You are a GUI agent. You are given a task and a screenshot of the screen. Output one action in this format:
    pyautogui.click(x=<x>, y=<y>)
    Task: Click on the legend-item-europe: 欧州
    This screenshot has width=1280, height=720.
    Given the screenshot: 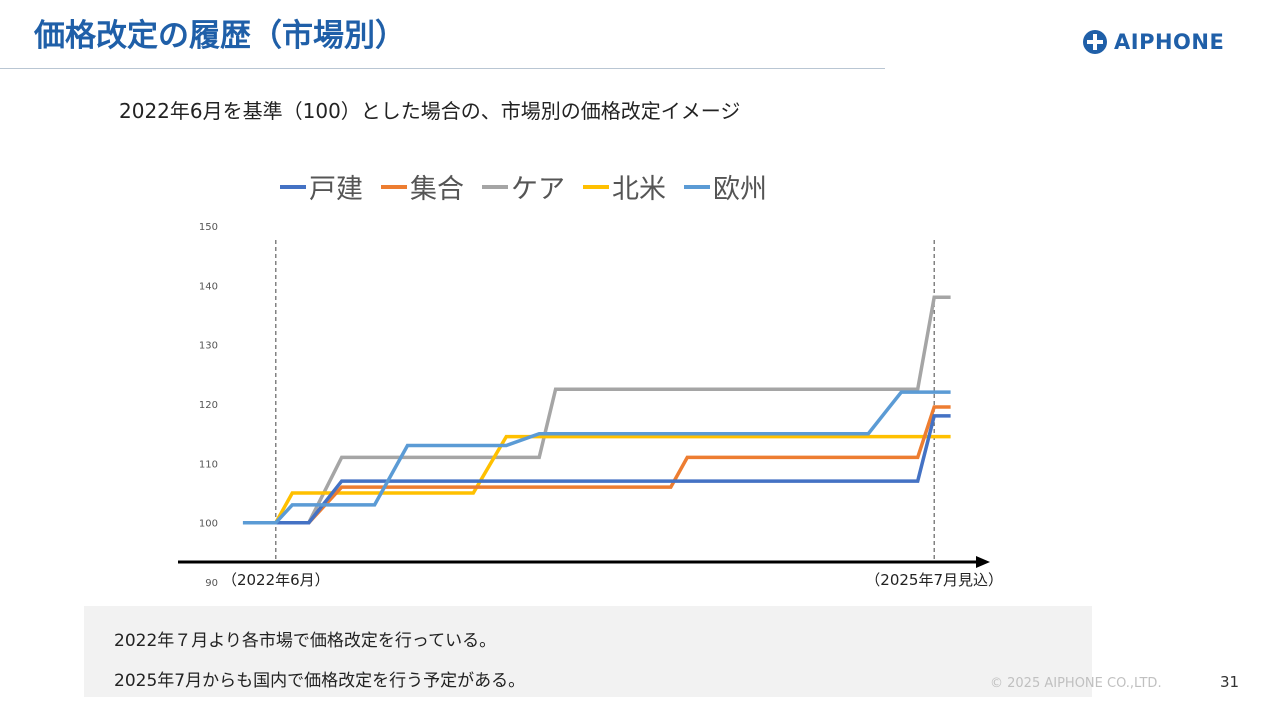 What is the action you would take?
    pyautogui.click(x=725, y=186)
    